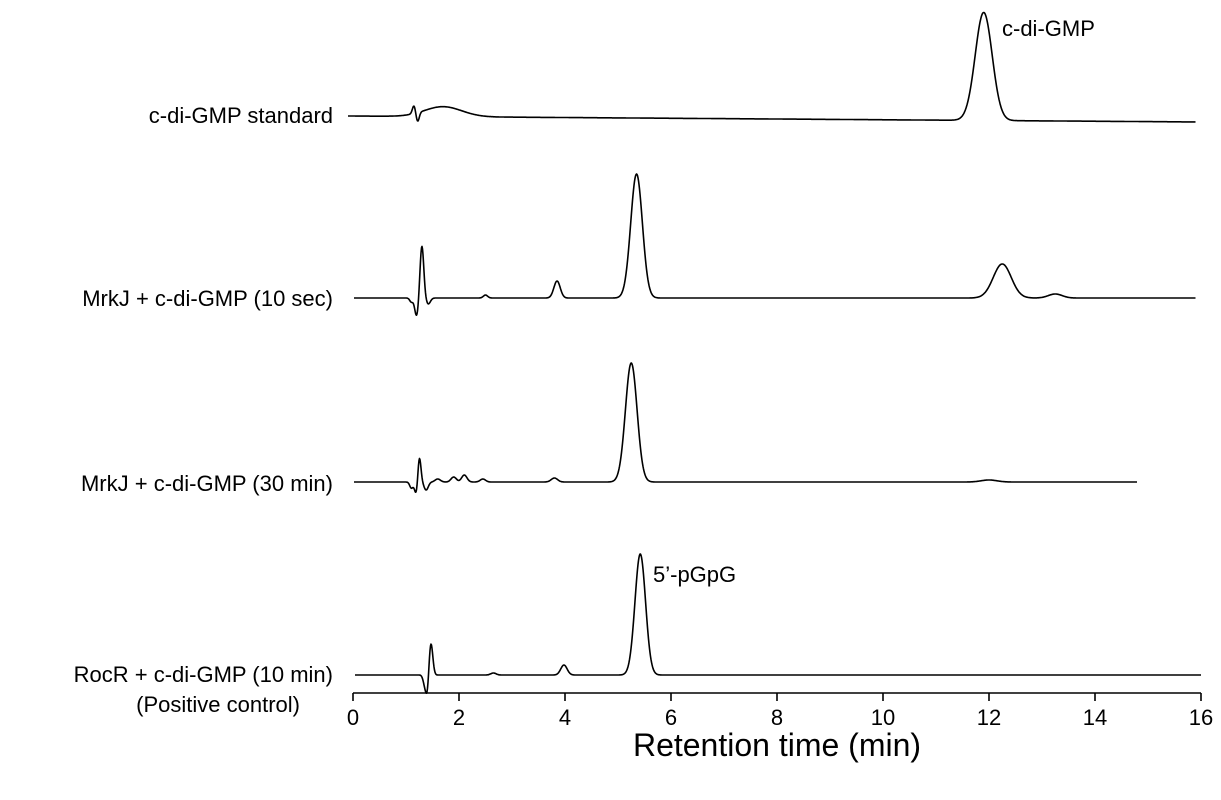 This screenshot has height=800, width=1221. I want to click on trace-label-positive-control: (Positive control), so click(218, 704).